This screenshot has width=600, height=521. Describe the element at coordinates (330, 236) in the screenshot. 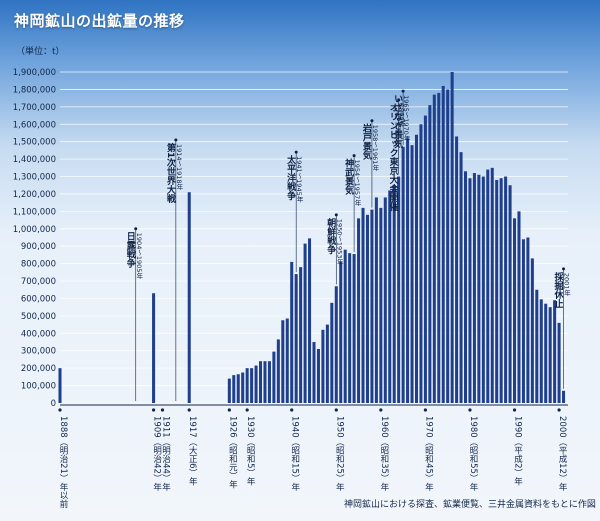

I see `annotation-label: 朝鮮戦争` at that location.